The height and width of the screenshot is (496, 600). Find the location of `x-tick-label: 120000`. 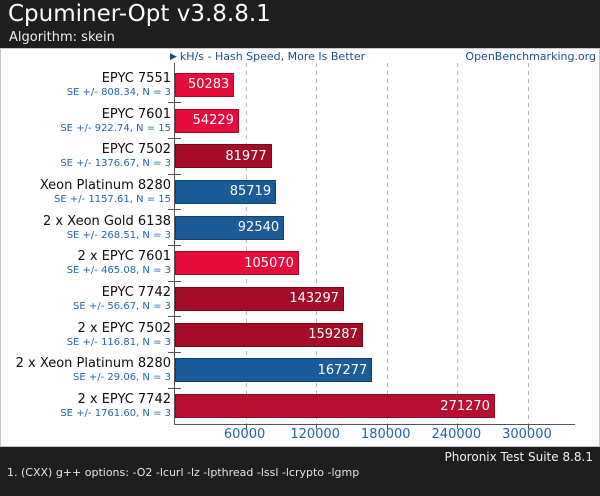

x-tick-label: 120000 is located at coordinates (315, 434).